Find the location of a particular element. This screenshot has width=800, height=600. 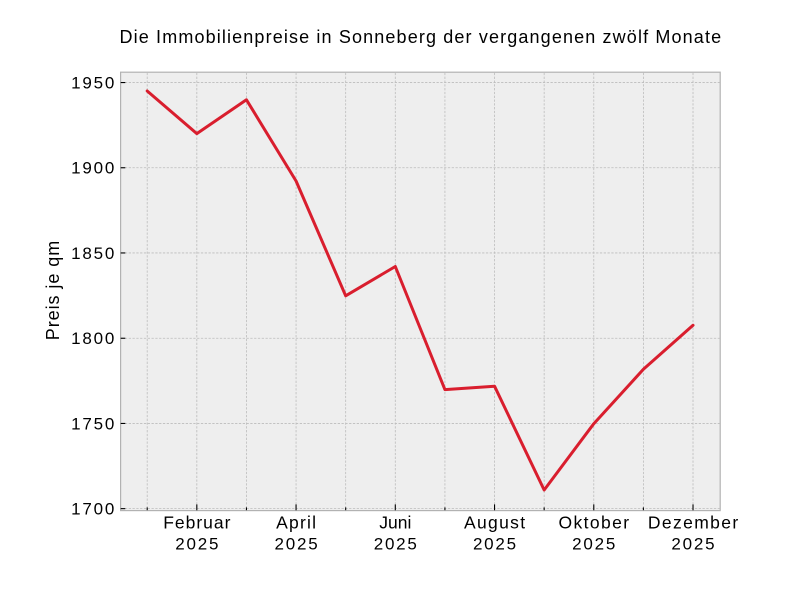

svg-text: April is located at coordinates (296, 523).